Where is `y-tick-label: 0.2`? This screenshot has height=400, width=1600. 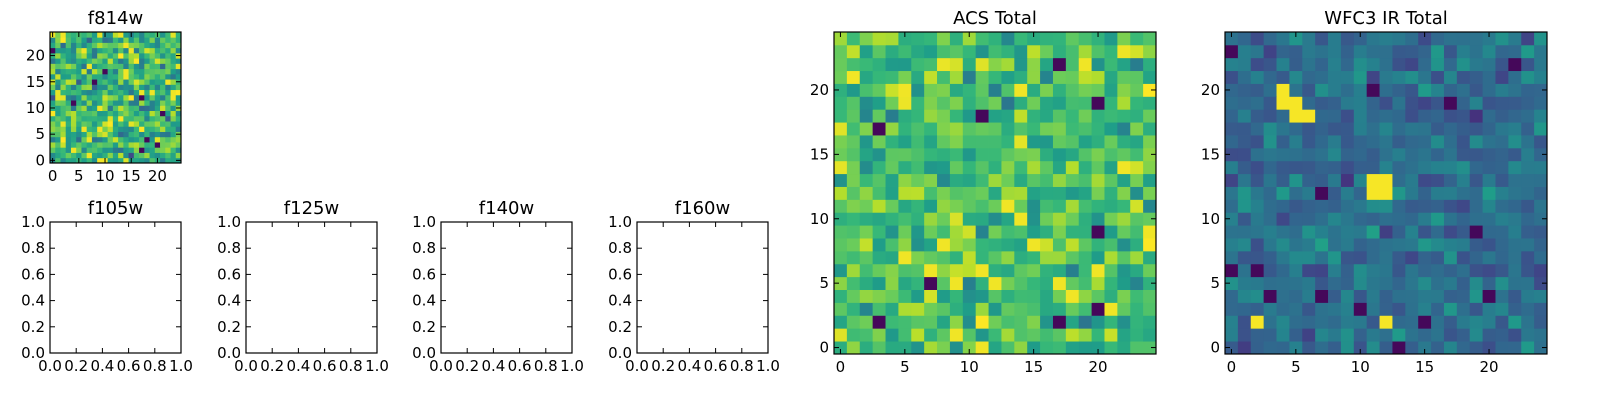 y-tick-label: 0.2 is located at coordinates (33, 327).